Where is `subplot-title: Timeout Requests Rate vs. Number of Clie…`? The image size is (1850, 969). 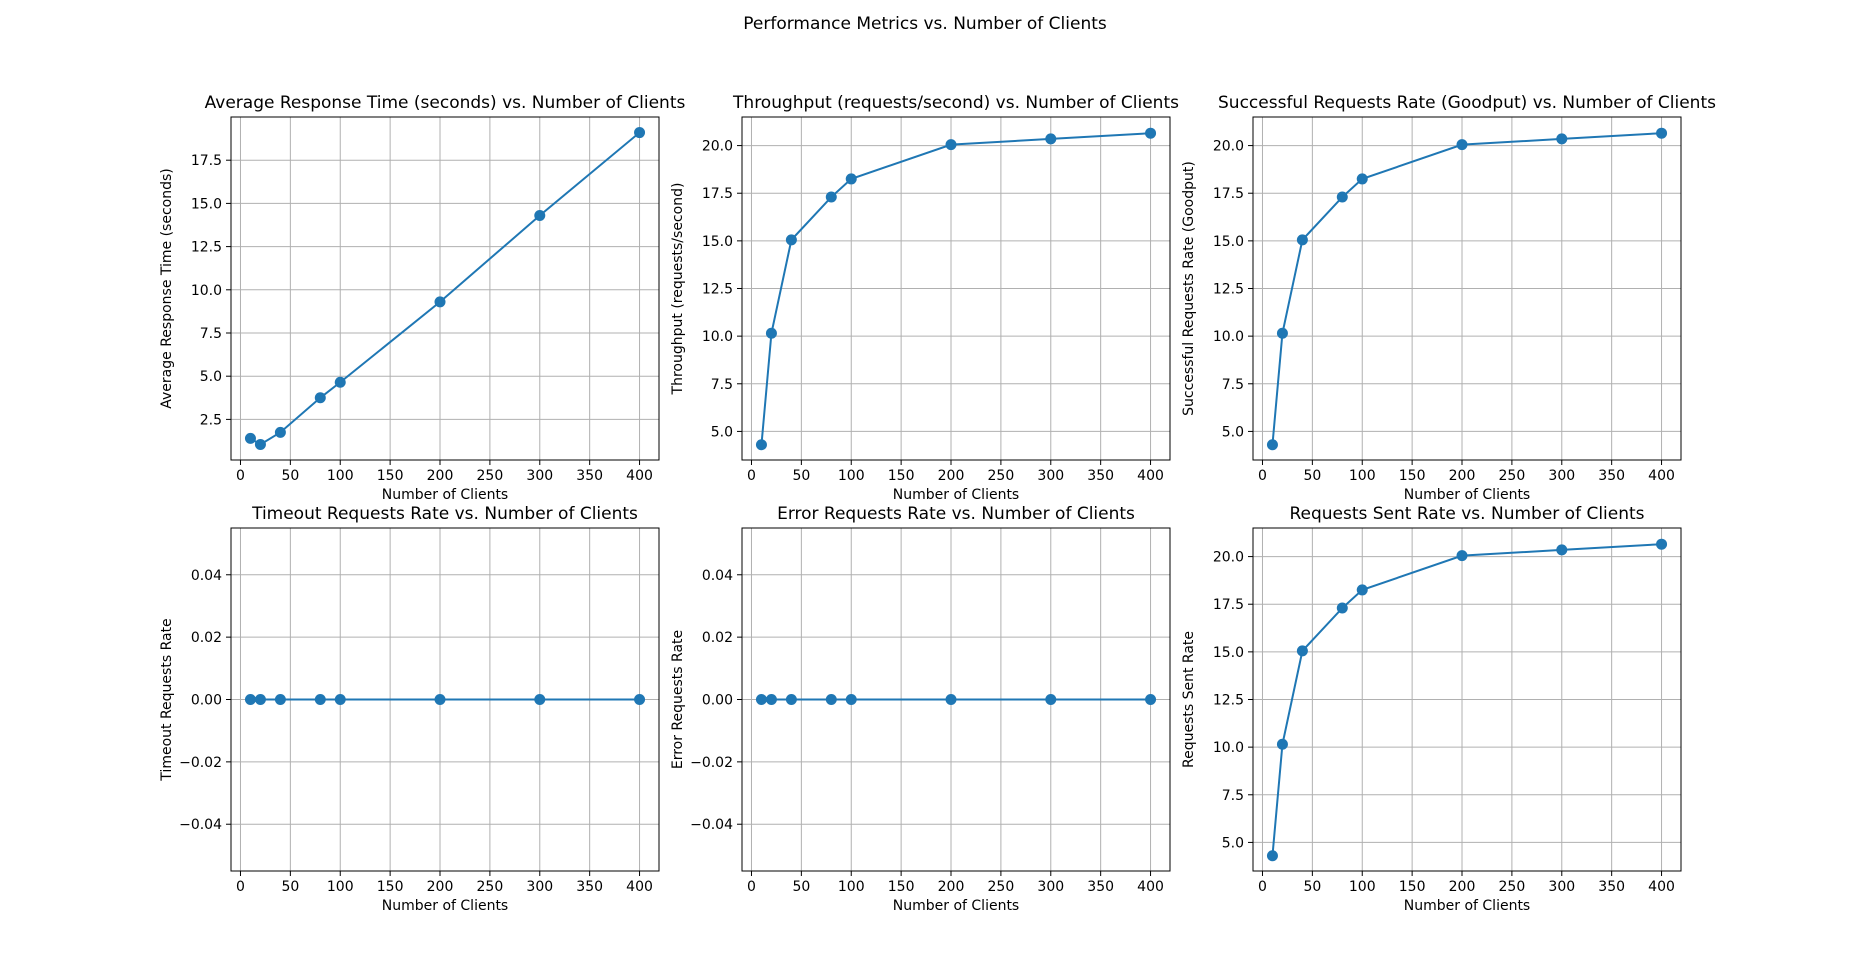 subplot-title: Timeout Requests Rate vs. Number of Clie… is located at coordinates (444, 514).